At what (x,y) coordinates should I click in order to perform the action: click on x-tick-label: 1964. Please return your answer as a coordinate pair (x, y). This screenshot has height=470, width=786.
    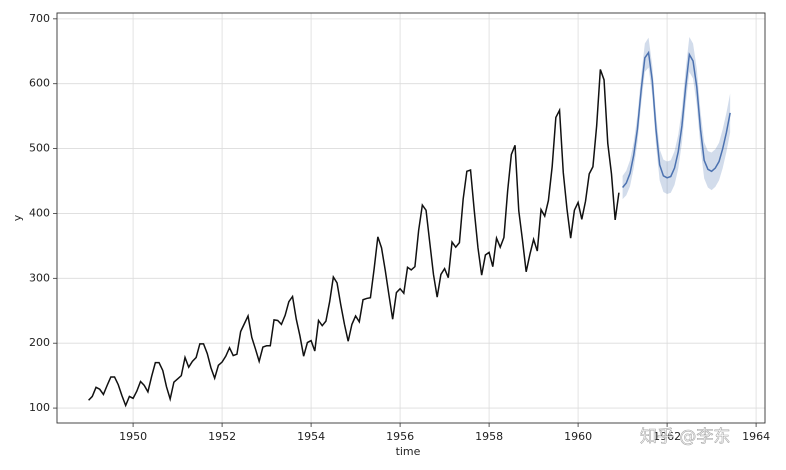
    Looking at the image, I should click on (756, 436).